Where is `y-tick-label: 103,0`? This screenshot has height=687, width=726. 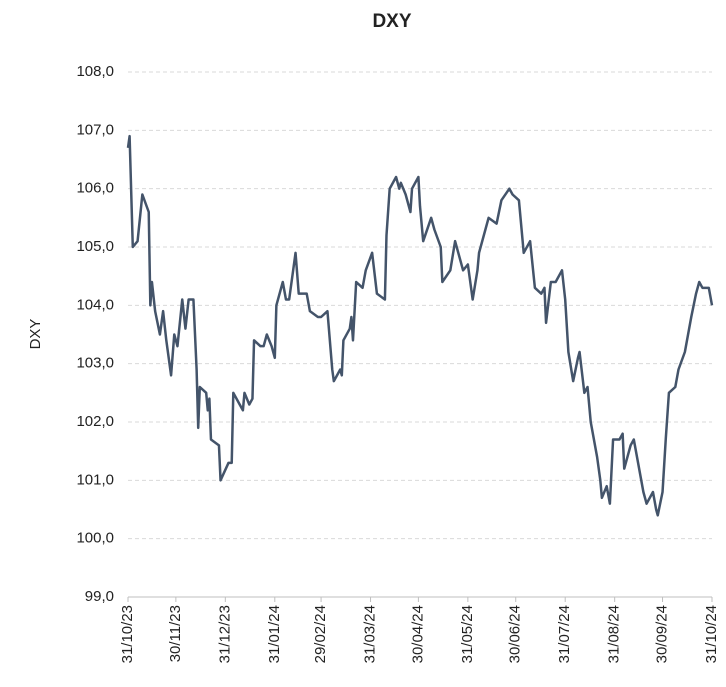 y-tick-label: 103,0 is located at coordinates (95, 363).